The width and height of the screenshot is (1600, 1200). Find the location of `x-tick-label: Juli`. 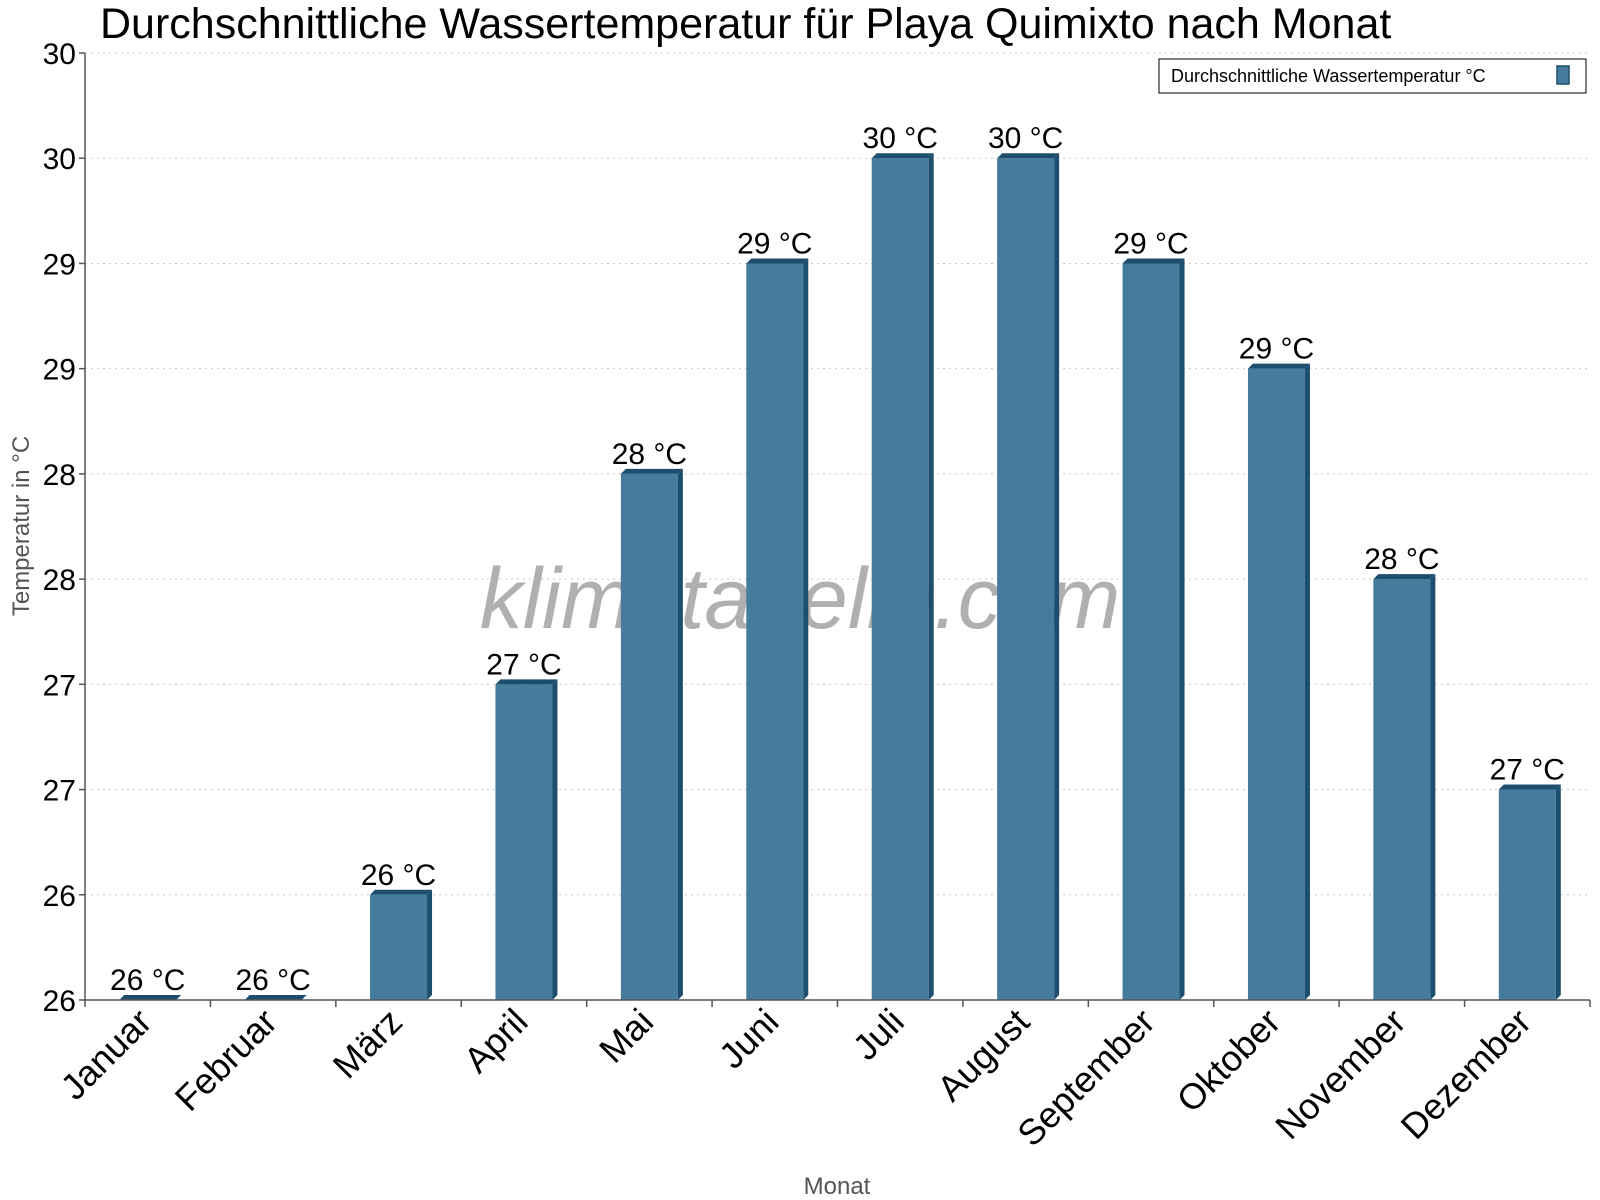

x-tick-label: Juli is located at coordinates (878, 1034).